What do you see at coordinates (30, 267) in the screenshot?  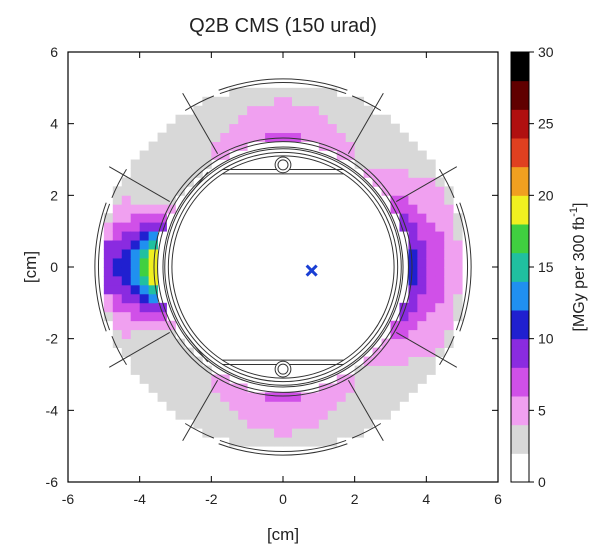 I see `y-axis-label: [cm]` at bounding box center [30, 267].